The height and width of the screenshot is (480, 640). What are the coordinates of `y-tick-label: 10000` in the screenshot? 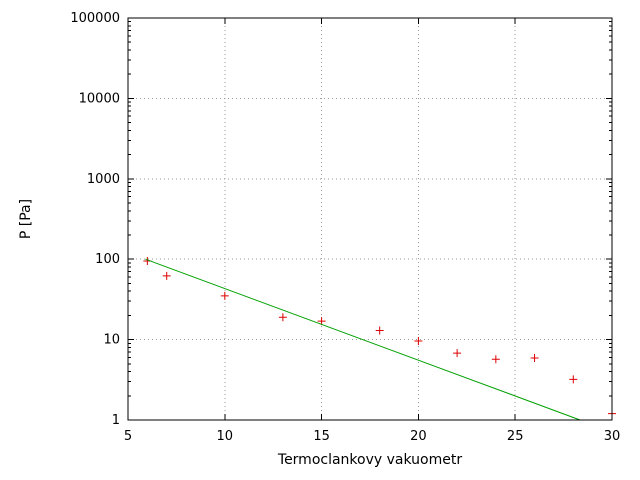 It's located at (99, 98).